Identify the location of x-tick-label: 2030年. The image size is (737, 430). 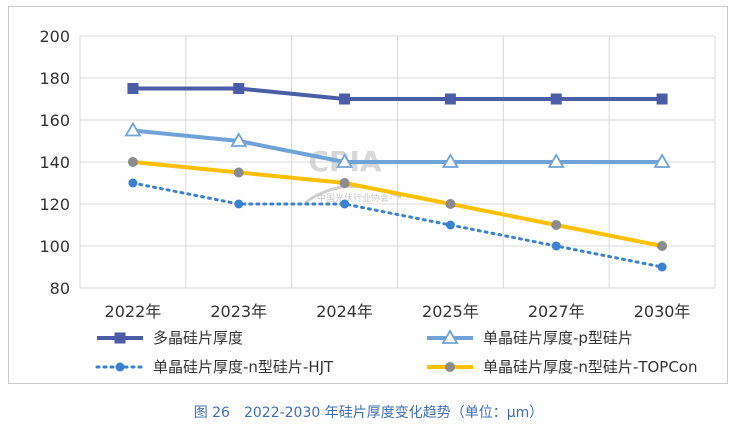
(662, 311).